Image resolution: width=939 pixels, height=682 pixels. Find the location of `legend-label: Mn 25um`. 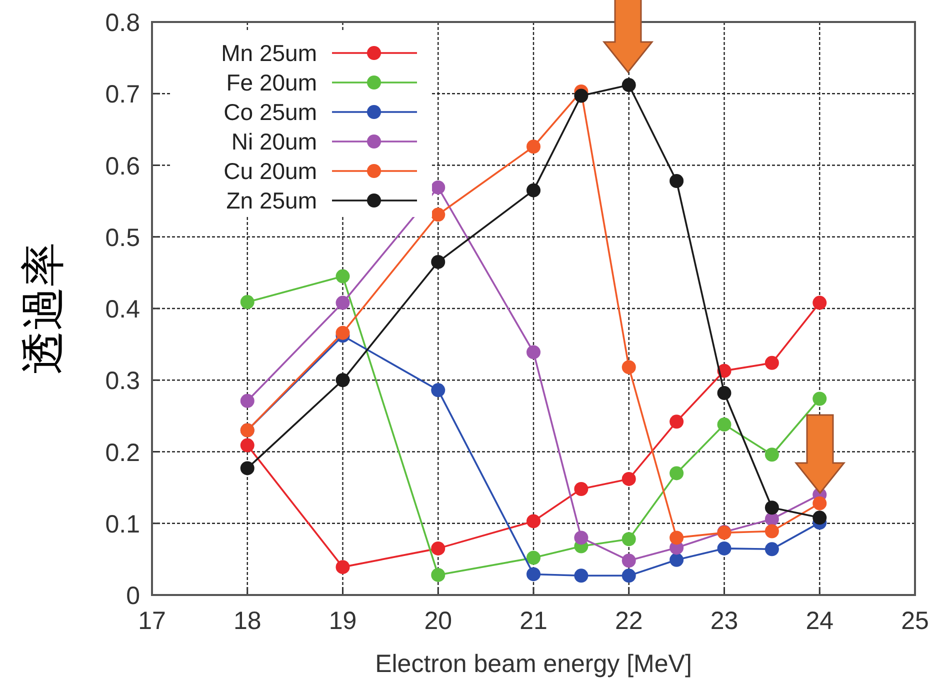

legend-label: Mn 25um is located at coordinates (269, 53).